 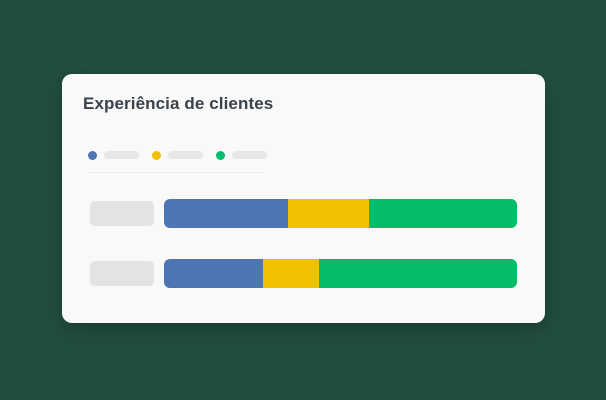 I want to click on legend-entry-green, so click(x=241, y=155).